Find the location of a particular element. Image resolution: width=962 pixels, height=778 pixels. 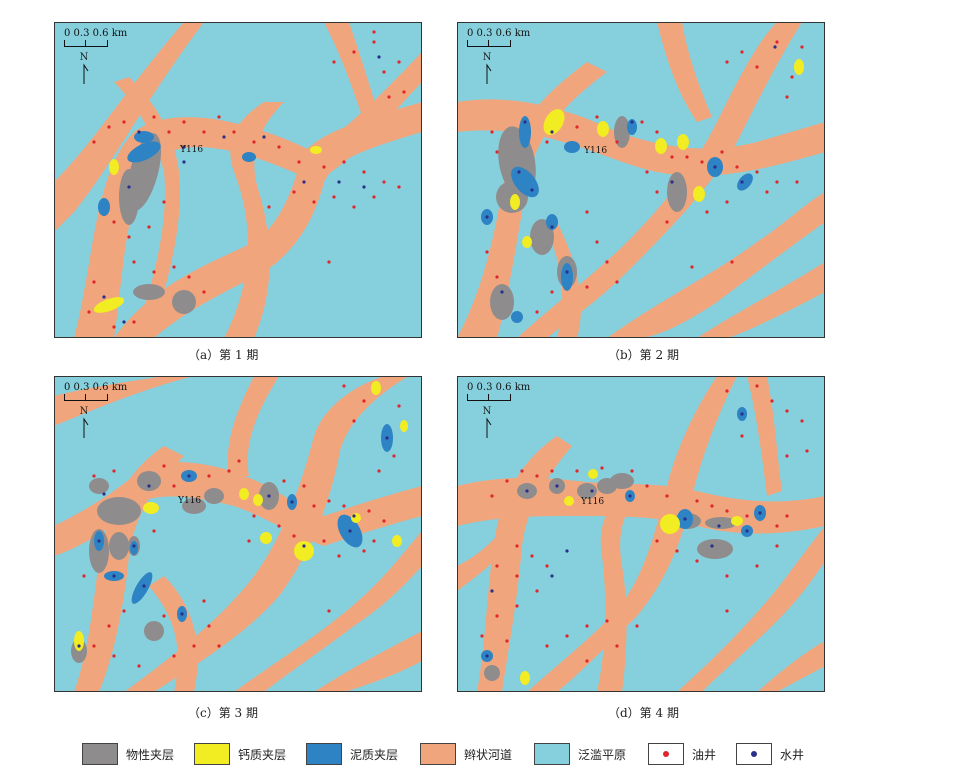

legend-label-channel: 辫状河道 is located at coordinates (488, 754).